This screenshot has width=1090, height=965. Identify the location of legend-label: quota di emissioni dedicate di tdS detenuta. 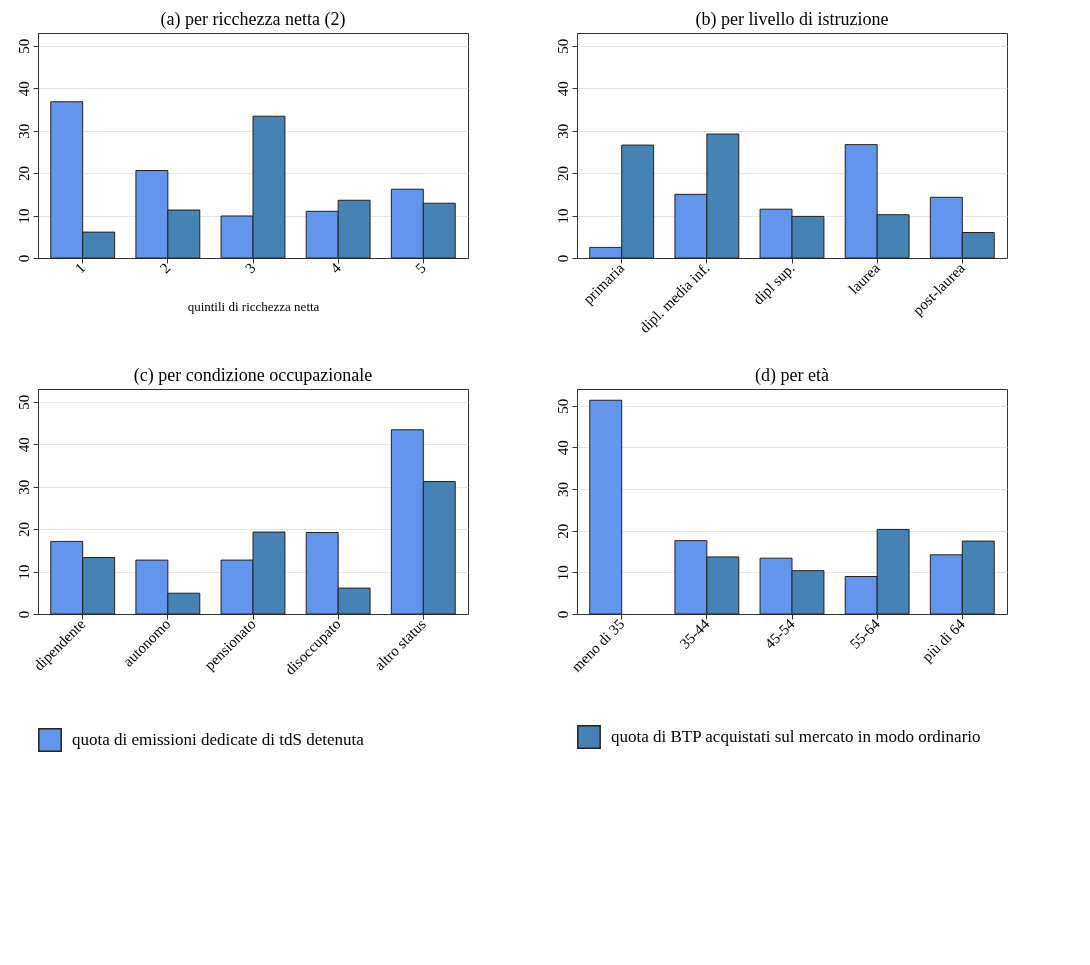
(218, 739).